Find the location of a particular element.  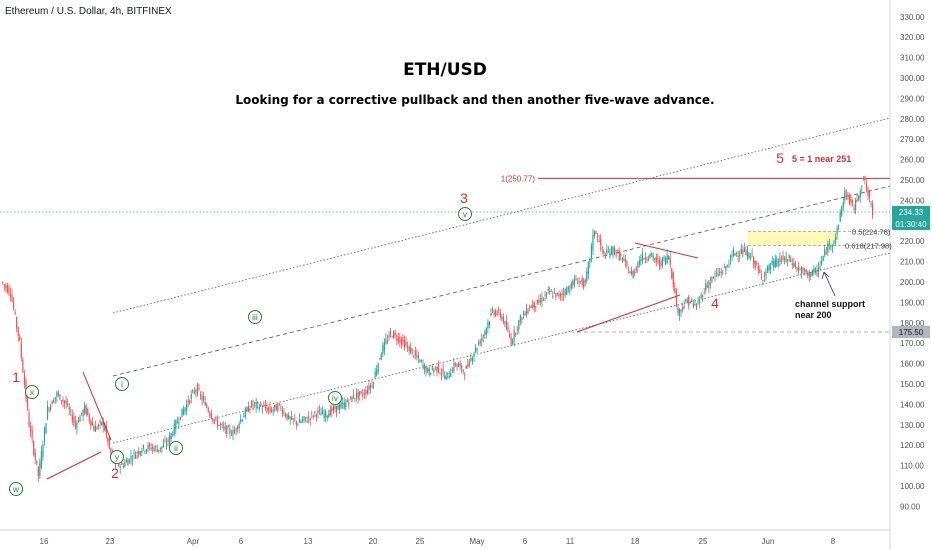

wave-label-v: v is located at coordinates (465, 214).